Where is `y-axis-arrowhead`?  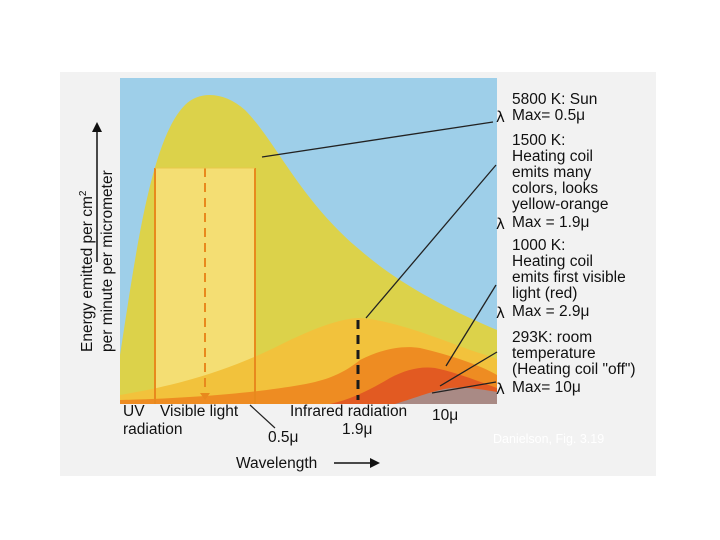
y-axis-arrowhead is located at coordinates (97, 127).